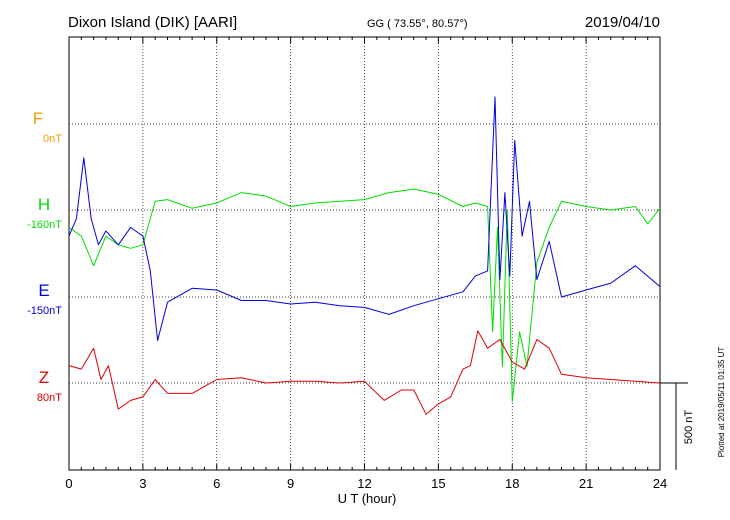 The height and width of the screenshot is (520, 730). I want to click on observation-date: 2019/04/10, so click(622, 22).